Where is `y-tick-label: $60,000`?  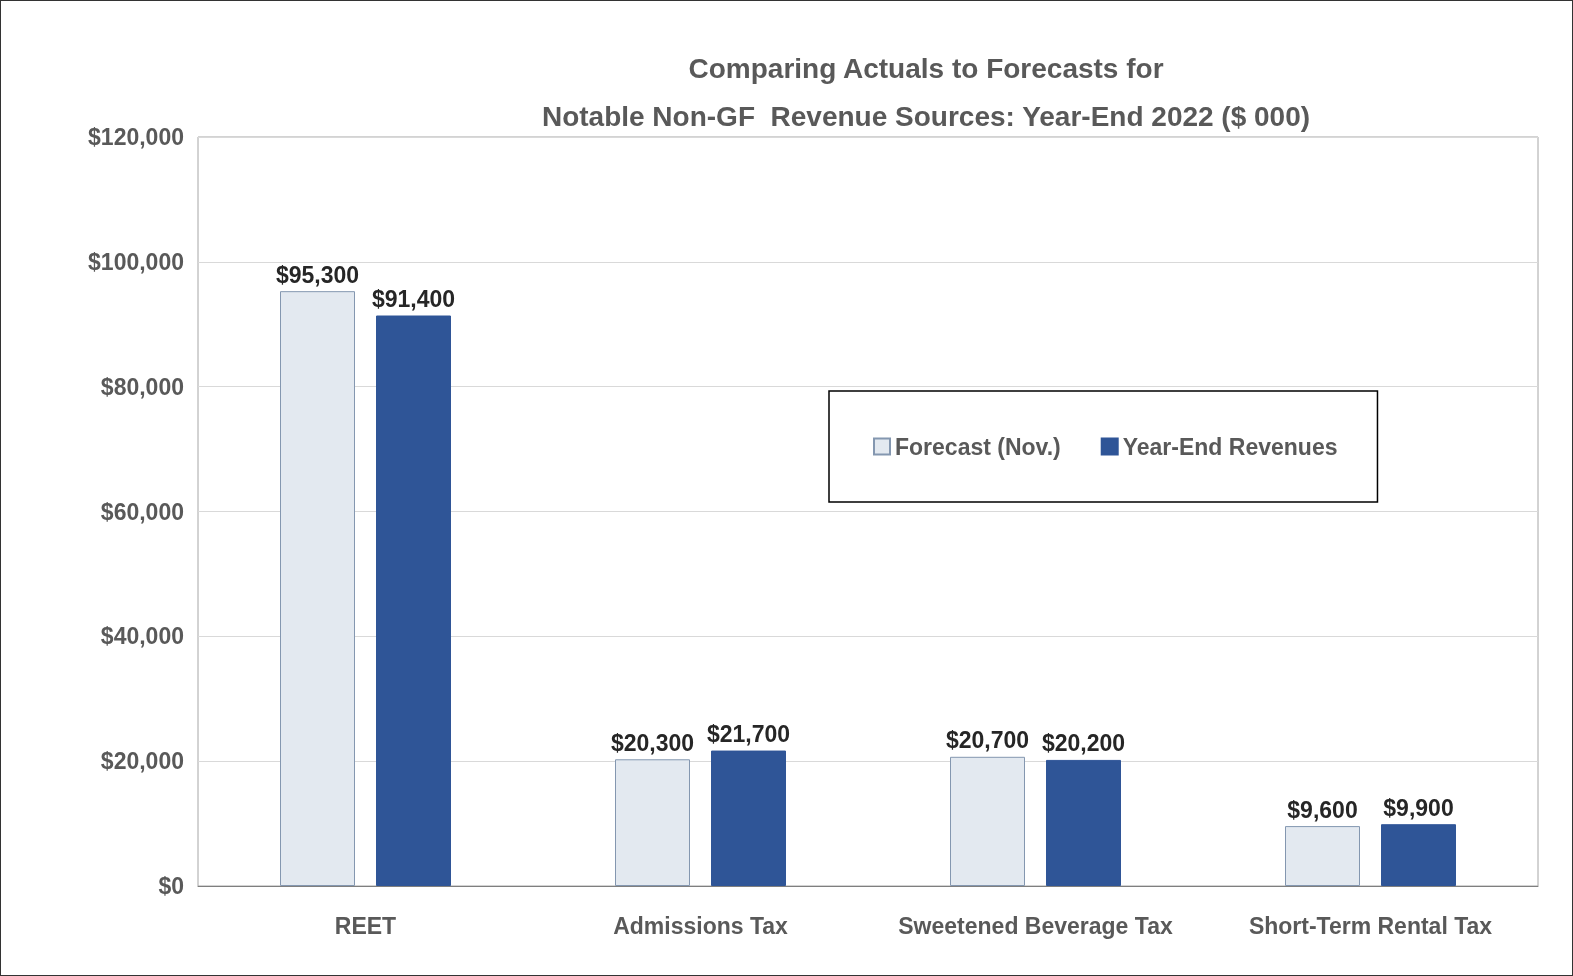
y-tick-label: $60,000 is located at coordinates (142, 511).